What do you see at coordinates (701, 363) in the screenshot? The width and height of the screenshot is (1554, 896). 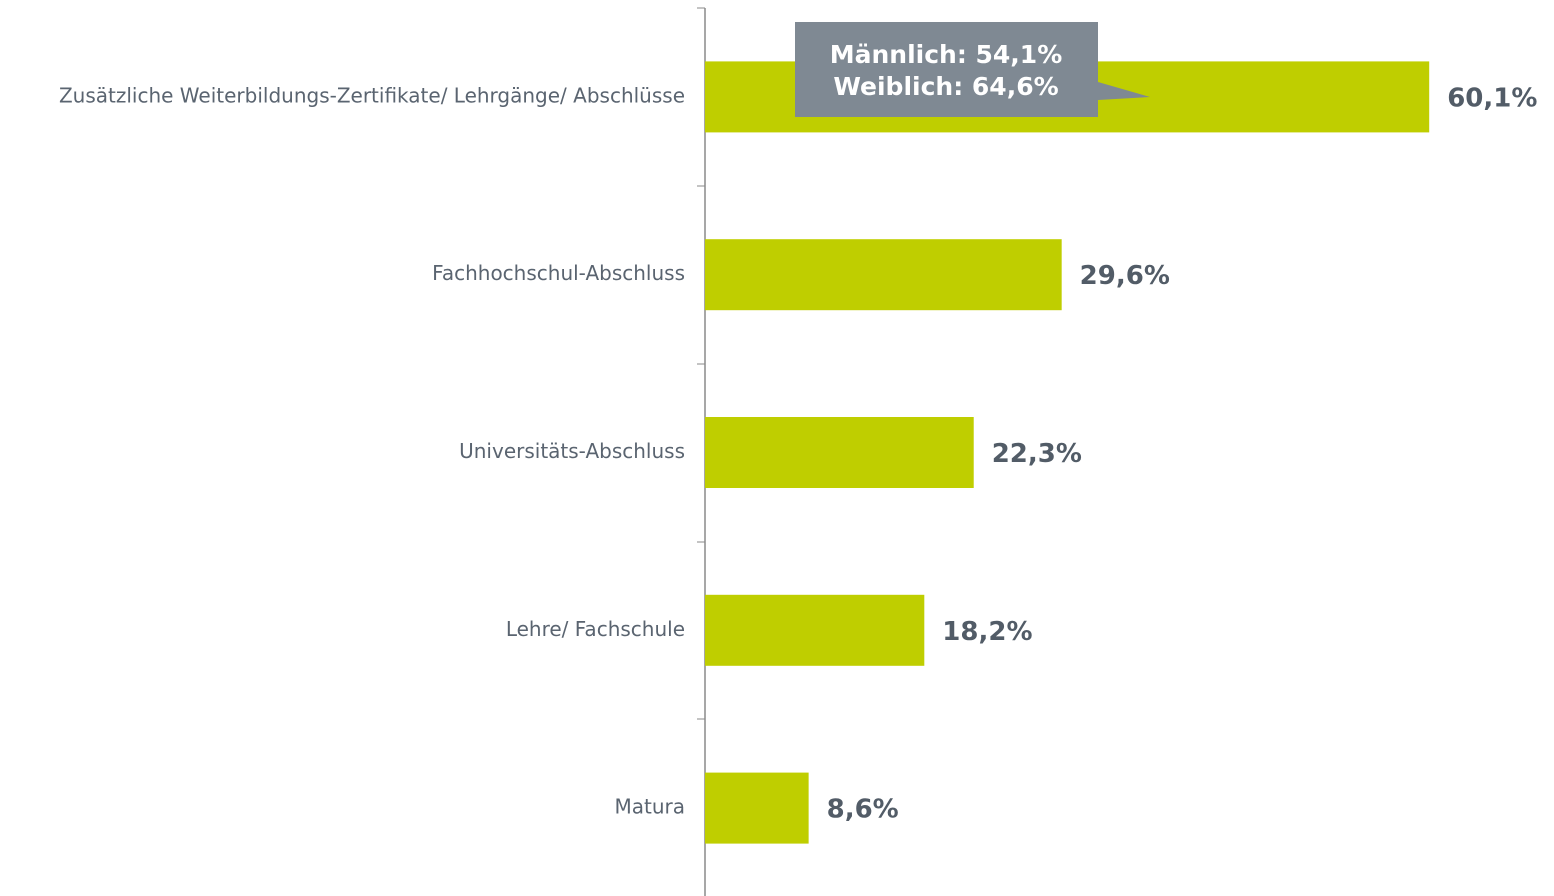 I see `axis-ticks` at bounding box center [701, 363].